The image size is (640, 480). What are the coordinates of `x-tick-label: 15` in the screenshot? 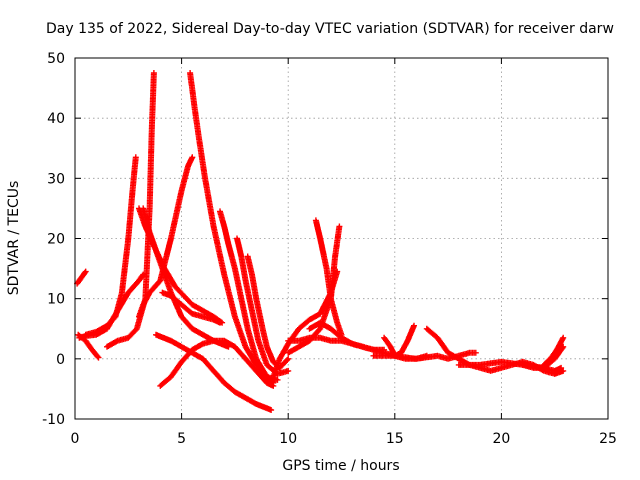 It's located at (395, 439).